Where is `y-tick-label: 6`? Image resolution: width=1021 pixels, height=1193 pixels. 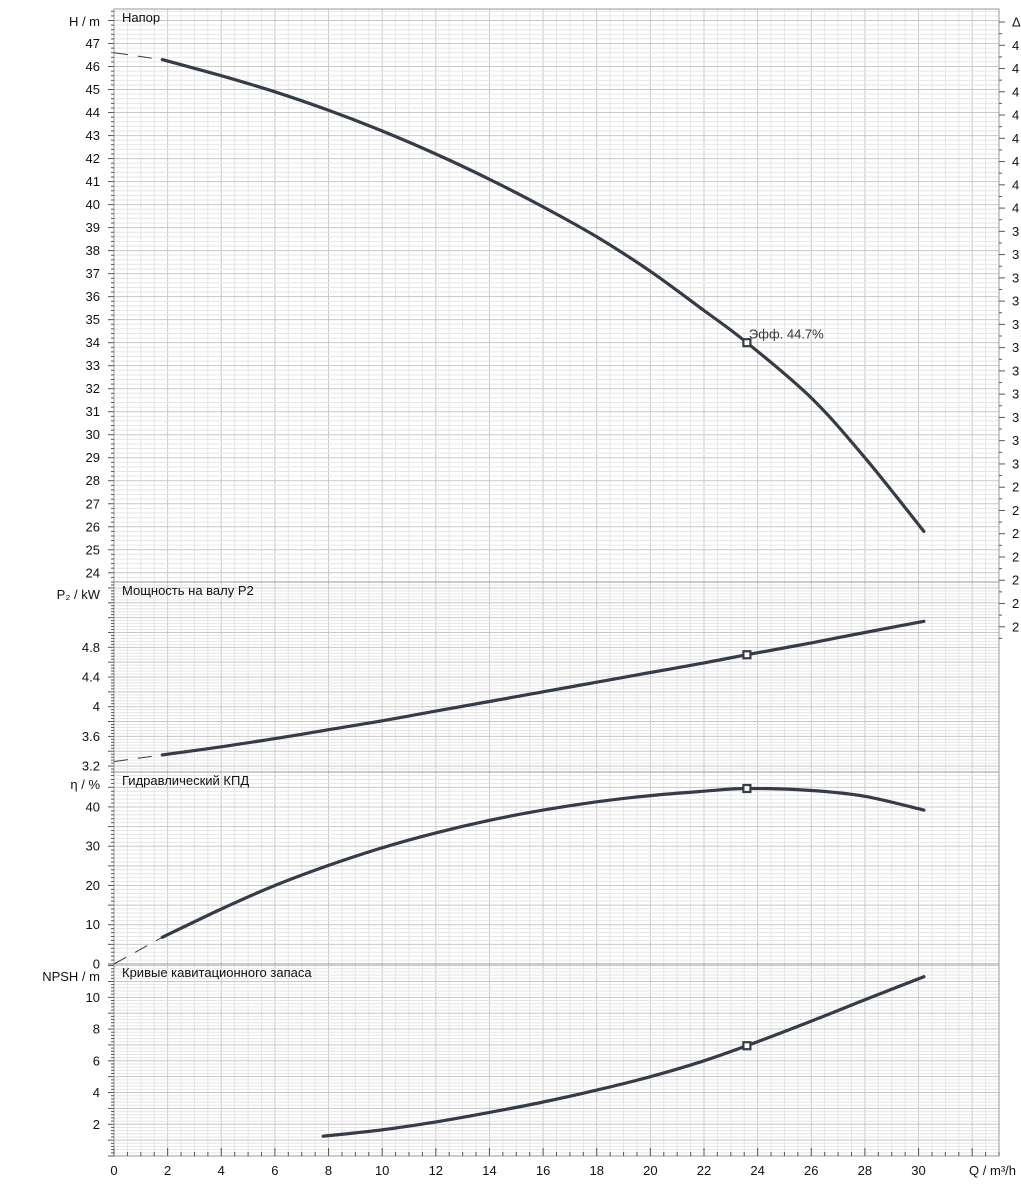 y-tick-label: 6 is located at coordinates (96, 1060).